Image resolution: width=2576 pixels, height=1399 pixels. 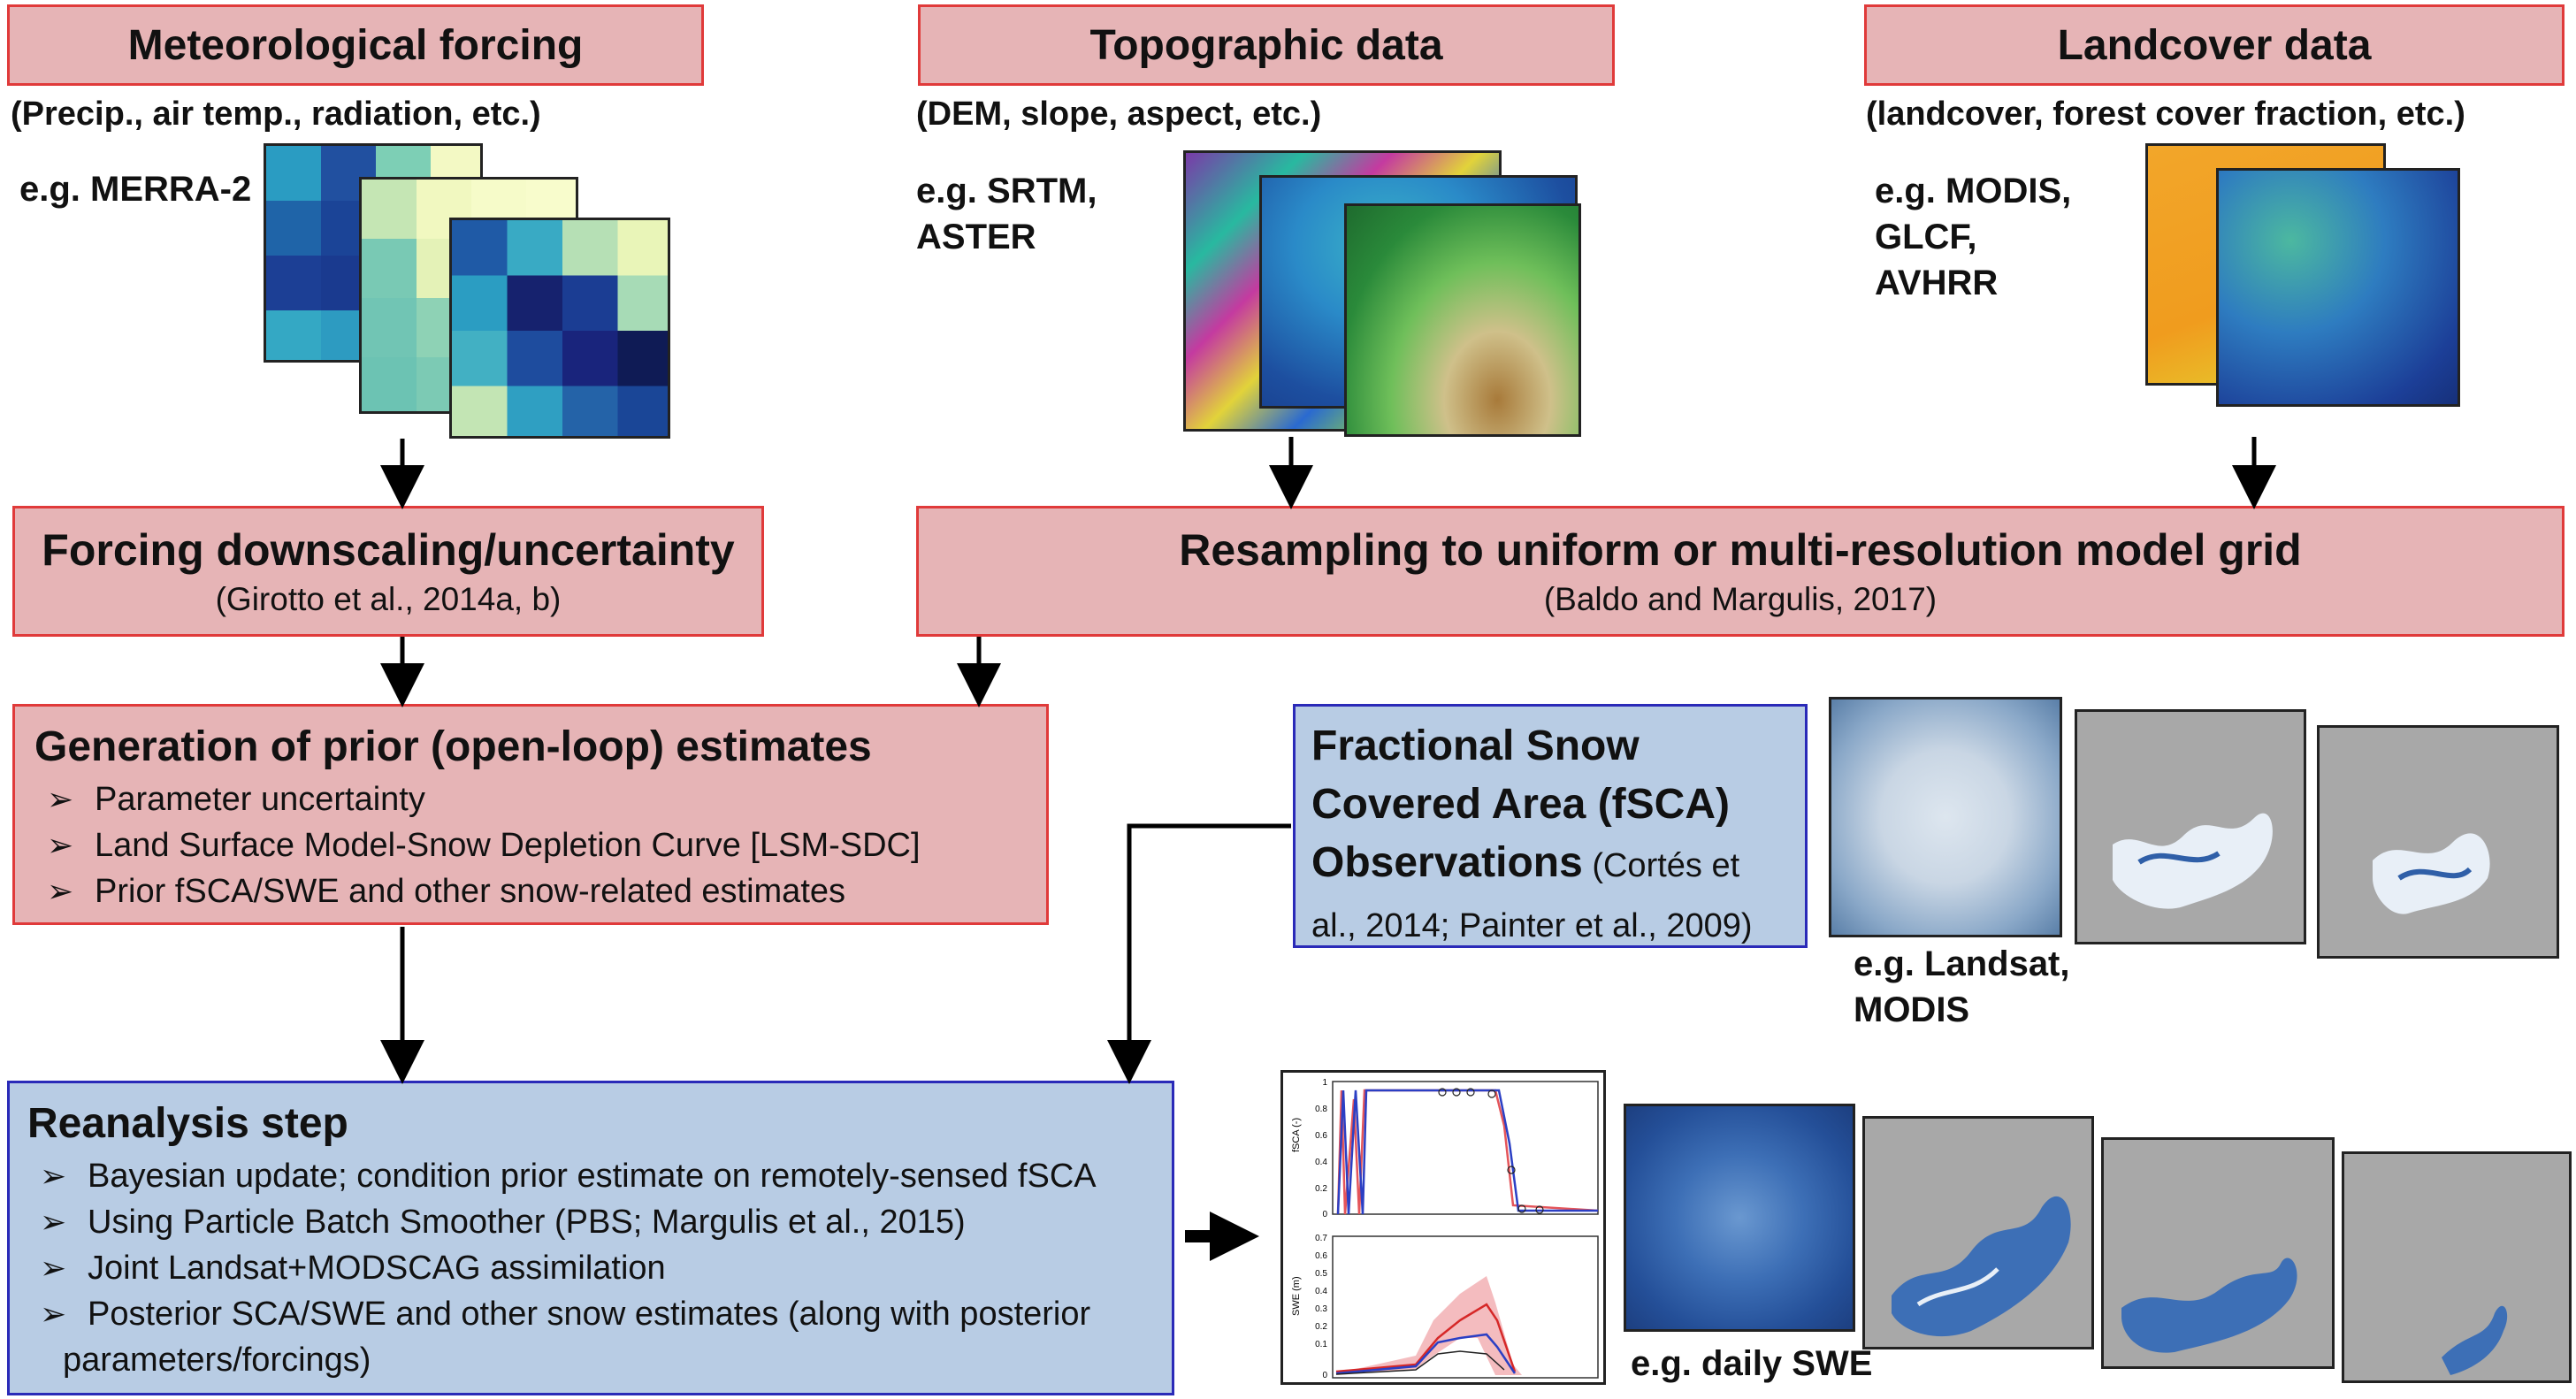 What do you see at coordinates (187, 1123) in the screenshot?
I see `reanalysis-title: Reanalysis step` at bounding box center [187, 1123].